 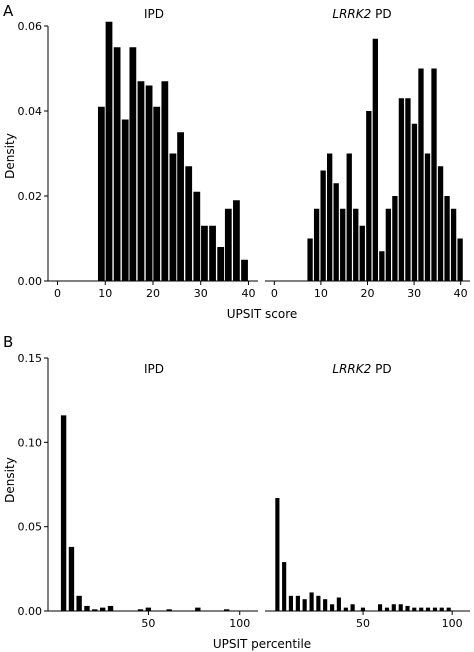 What do you see at coordinates (8, 11) in the screenshot?
I see `panel-a-label: A` at bounding box center [8, 11].